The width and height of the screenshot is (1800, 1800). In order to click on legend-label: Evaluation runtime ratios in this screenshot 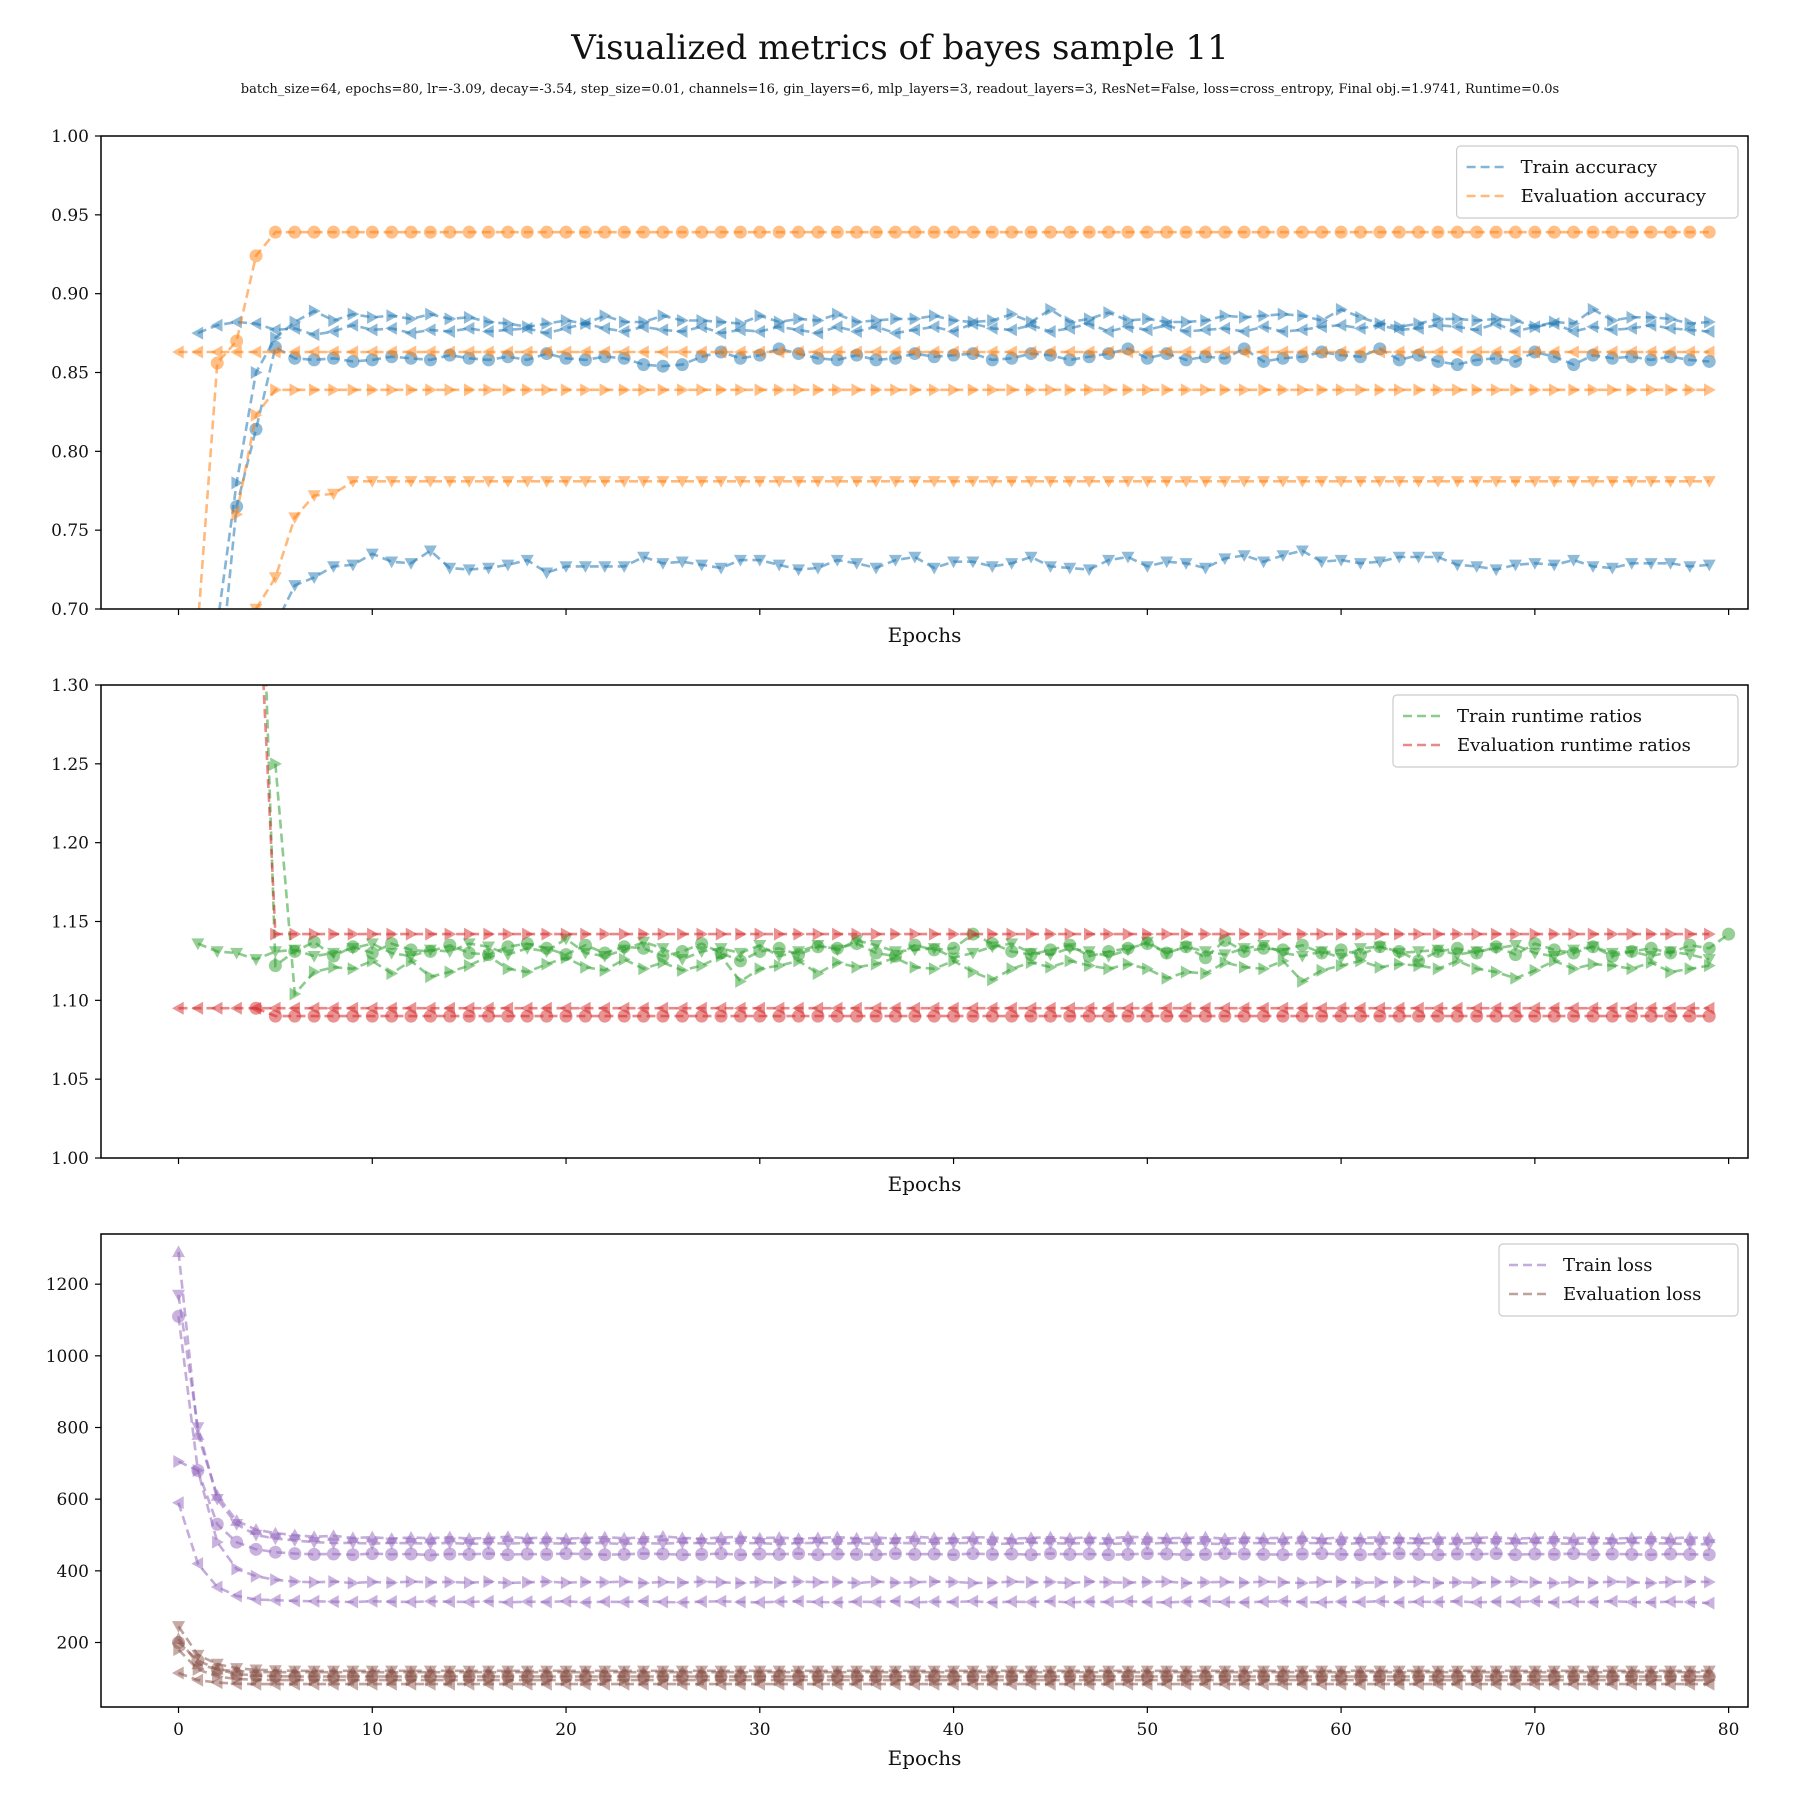, I will do `click(1574, 745)`.